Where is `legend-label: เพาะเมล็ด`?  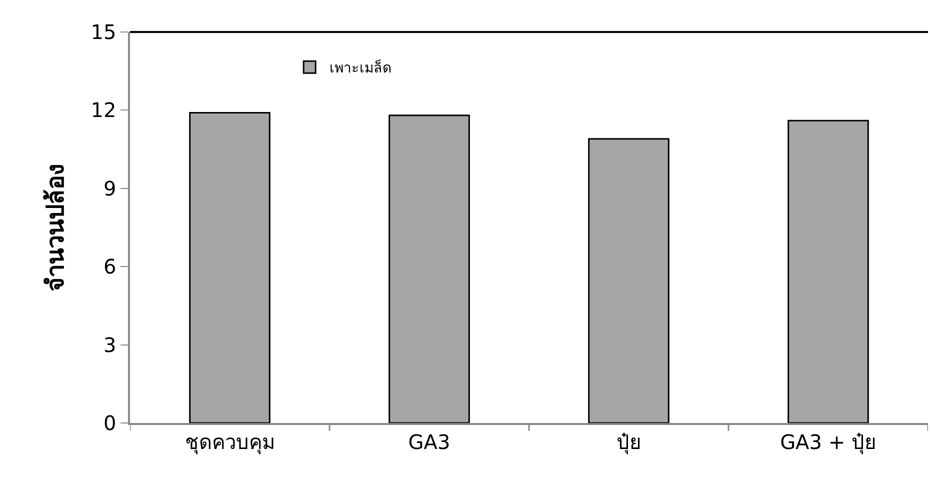
legend-label: เพาะเมล็ด is located at coordinates (361, 67).